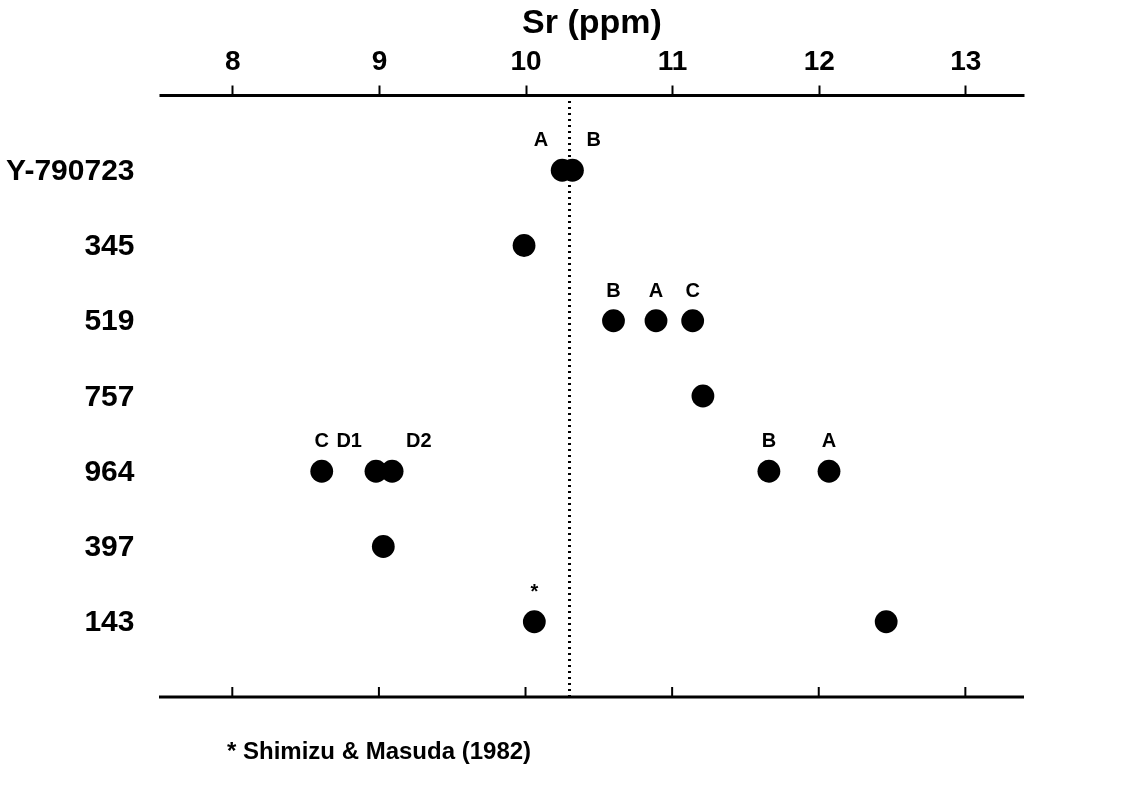  I want to click on y-tick-label: 519, so click(109, 320).